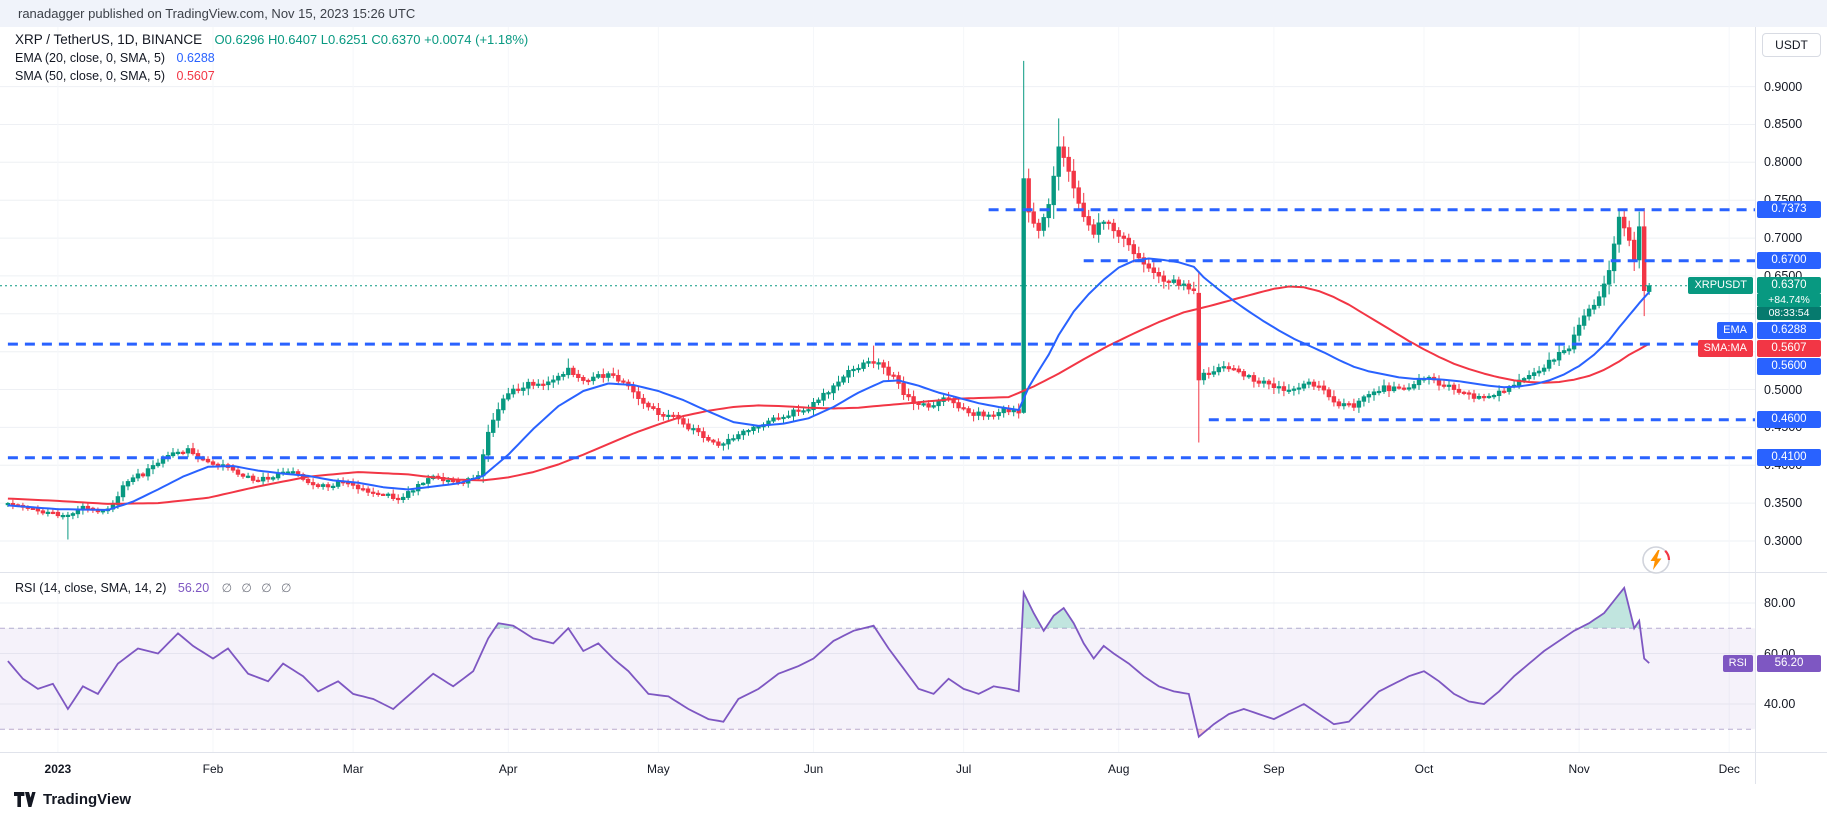 The height and width of the screenshot is (815, 1827). I want to click on tradingview-logo-mark, so click(25, 799).